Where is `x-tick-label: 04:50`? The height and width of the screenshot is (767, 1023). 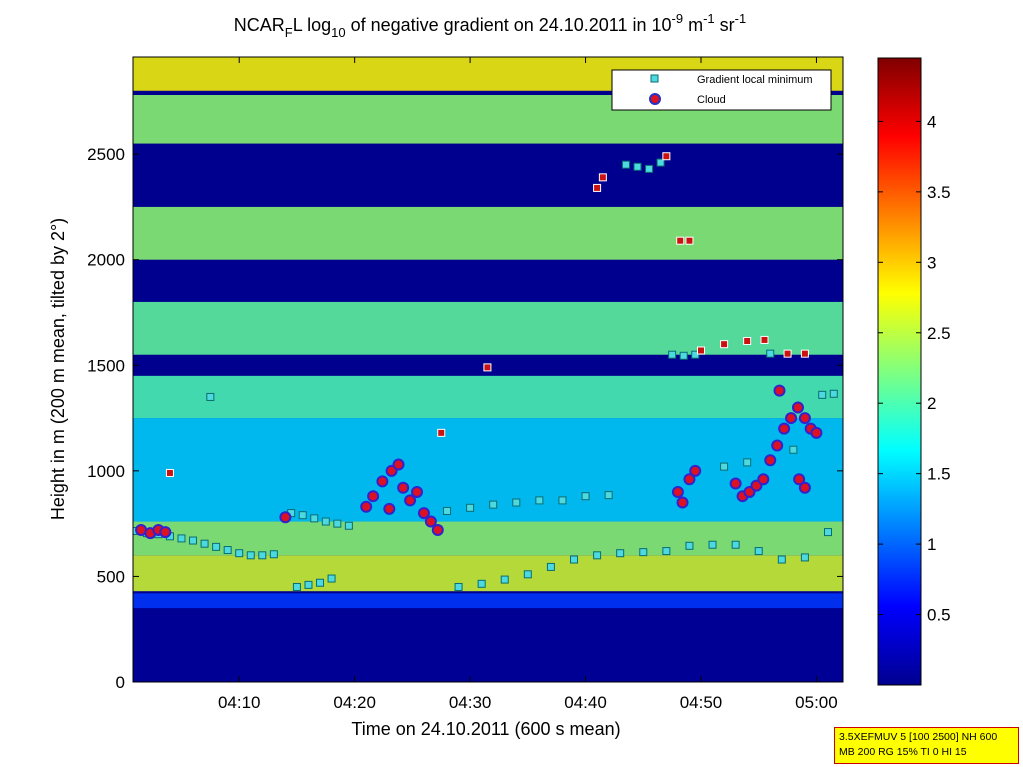
x-tick-label: 04:50 is located at coordinates (701, 702).